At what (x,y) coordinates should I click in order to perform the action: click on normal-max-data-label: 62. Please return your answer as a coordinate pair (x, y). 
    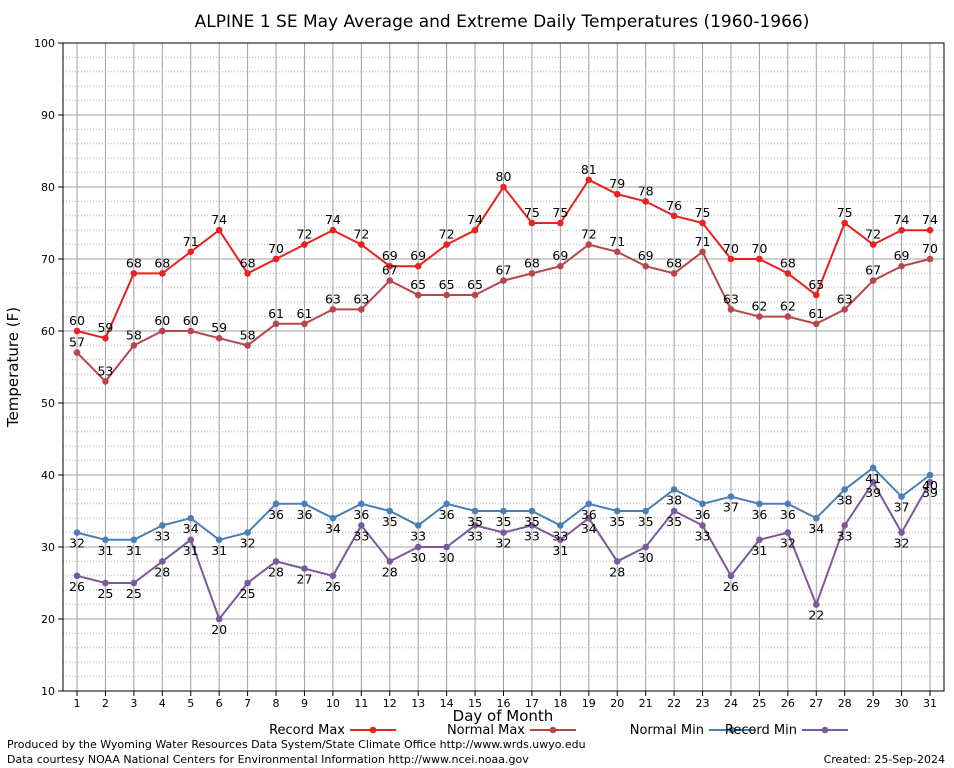
    Looking at the image, I should click on (788, 306).